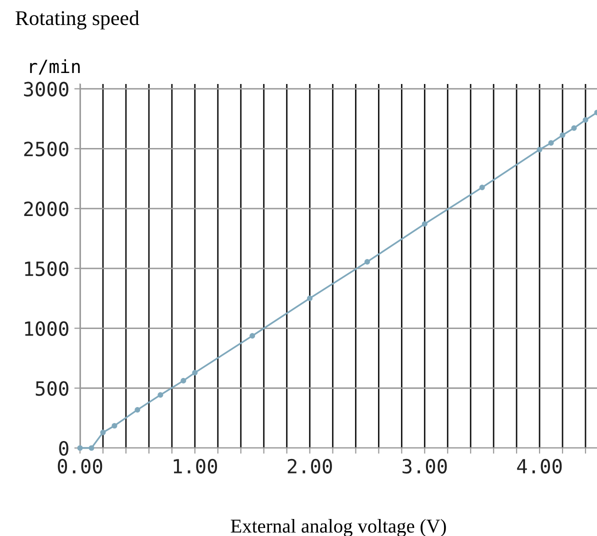  What do you see at coordinates (310, 466) in the screenshot?
I see `x-tick-label: 2.00` at bounding box center [310, 466].